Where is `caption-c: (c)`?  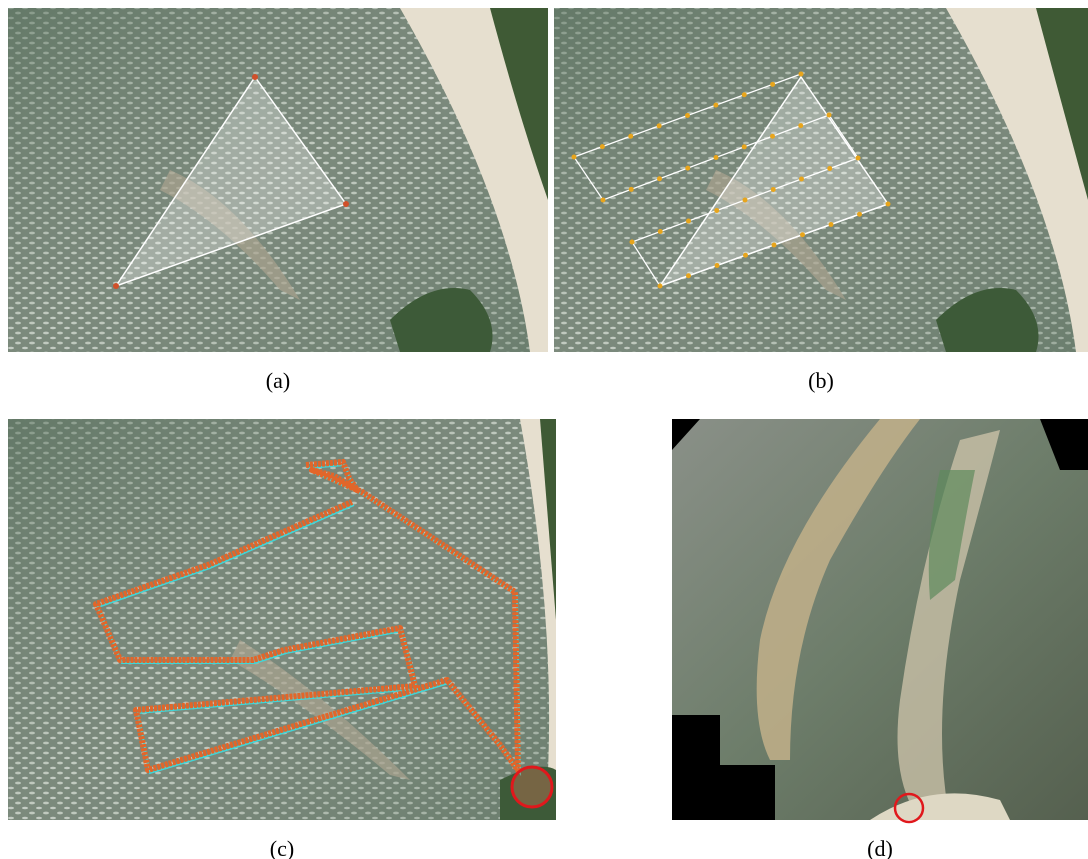 caption-c: (c) is located at coordinates (282, 847).